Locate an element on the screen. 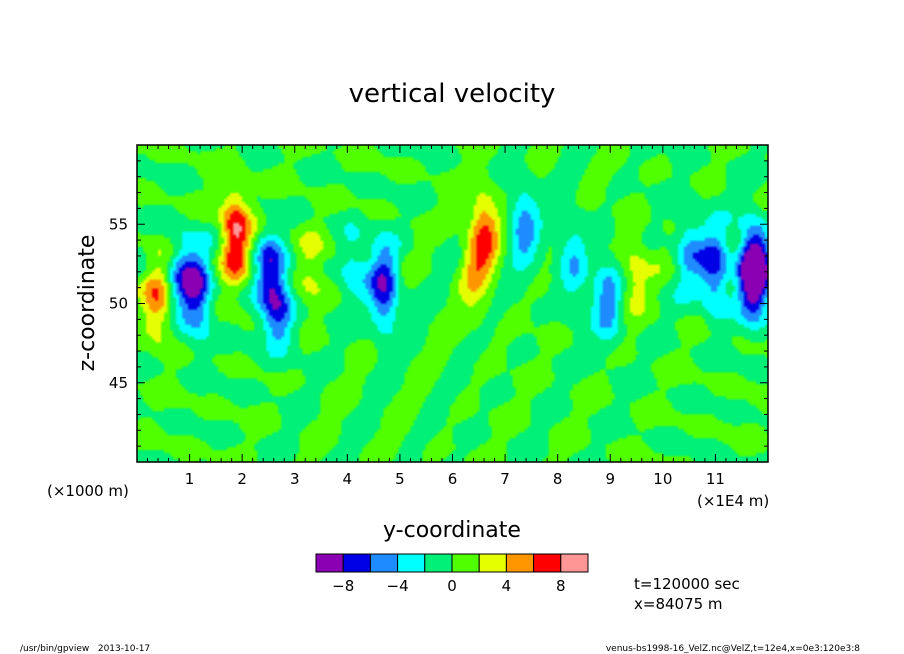  y-axis-label: z-coordinate is located at coordinates (87, 303).